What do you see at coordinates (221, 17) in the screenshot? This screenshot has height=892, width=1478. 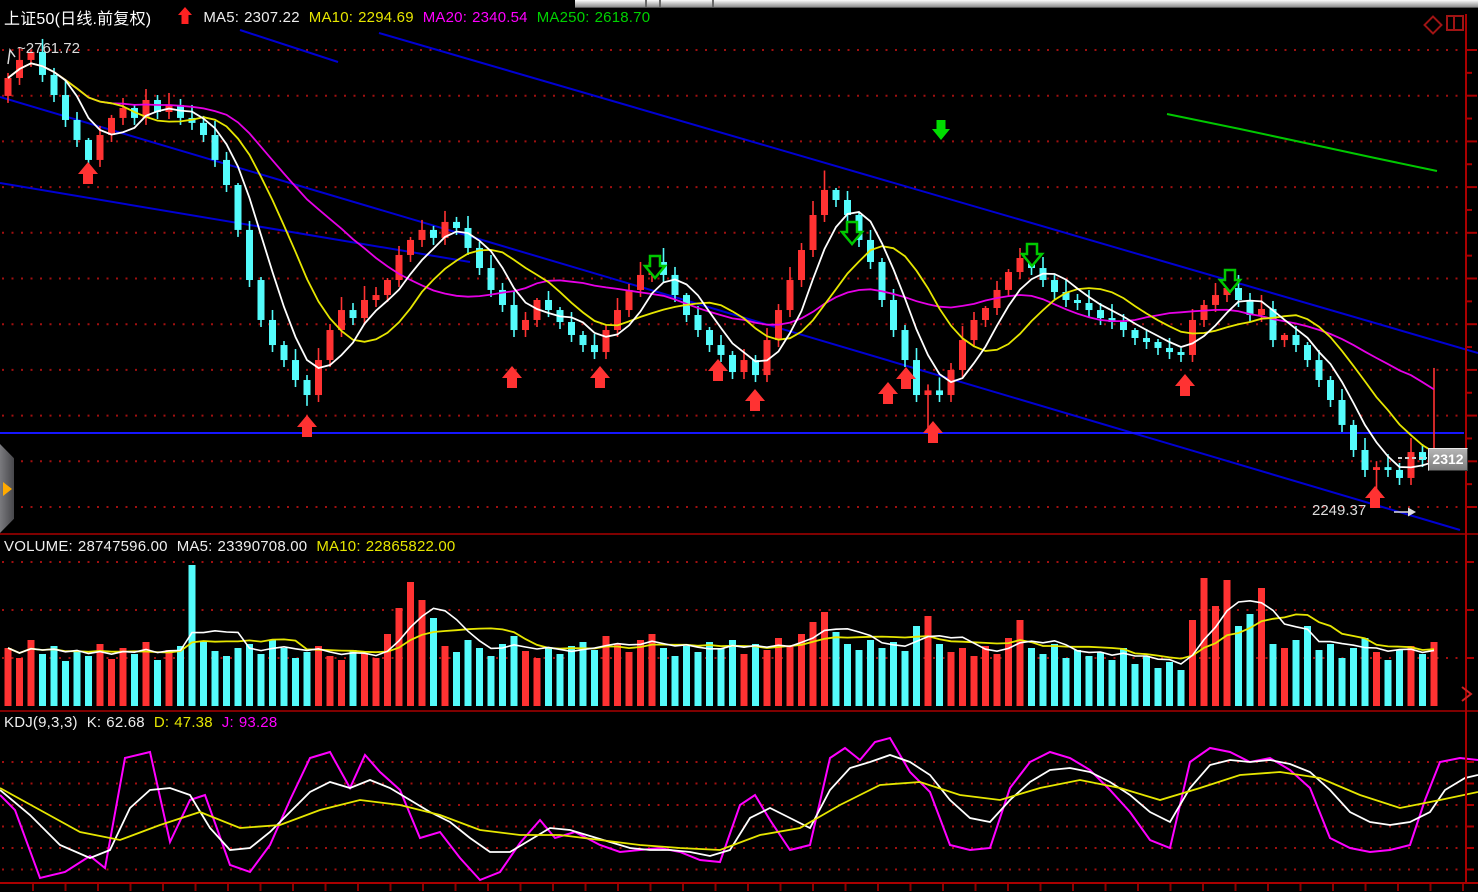 I see `ma5-label: MA5:` at bounding box center [221, 17].